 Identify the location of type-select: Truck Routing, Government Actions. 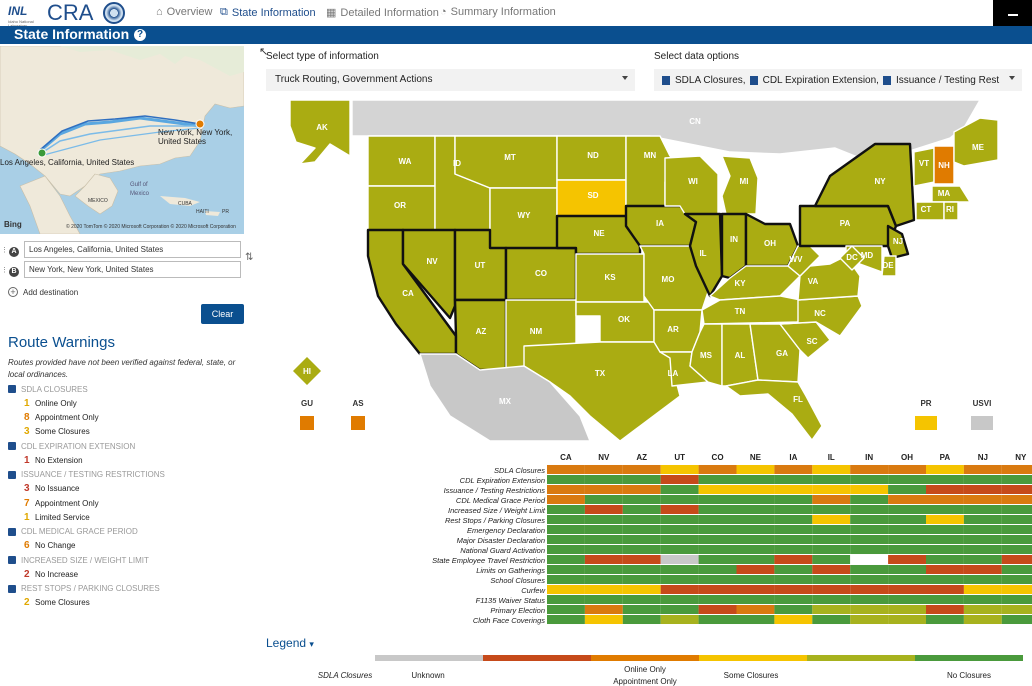
(450, 80).